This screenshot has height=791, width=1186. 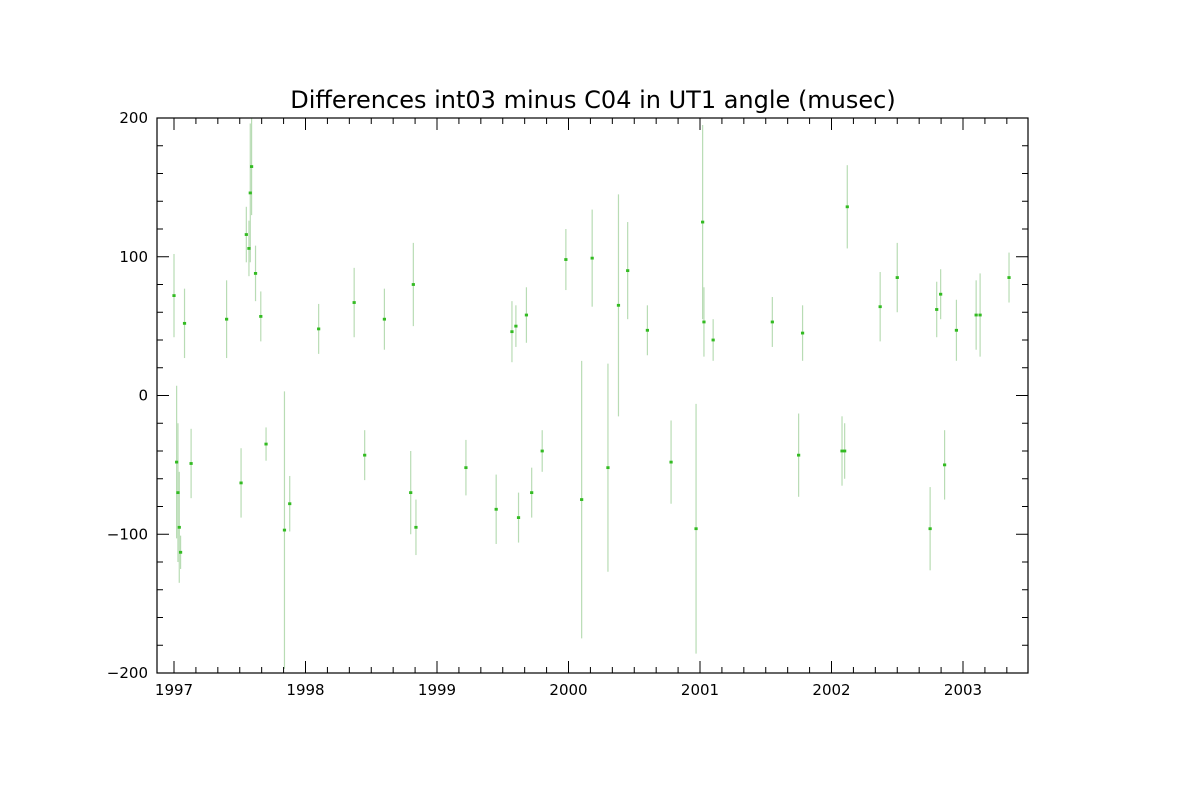 I want to click on y-tick-label: −100, so click(x=127, y=534).